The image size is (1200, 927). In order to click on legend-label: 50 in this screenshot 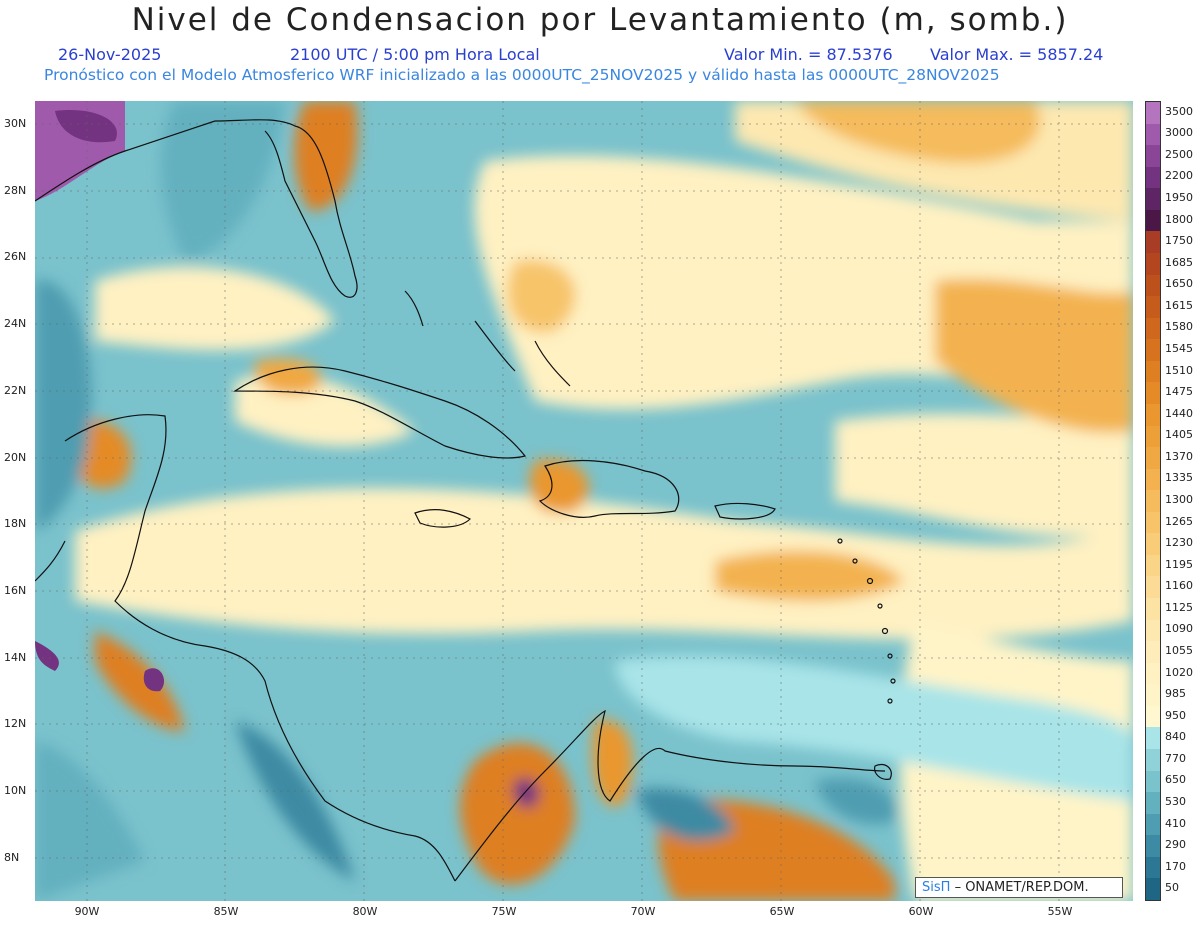, I will do `click(1172, 888)`.